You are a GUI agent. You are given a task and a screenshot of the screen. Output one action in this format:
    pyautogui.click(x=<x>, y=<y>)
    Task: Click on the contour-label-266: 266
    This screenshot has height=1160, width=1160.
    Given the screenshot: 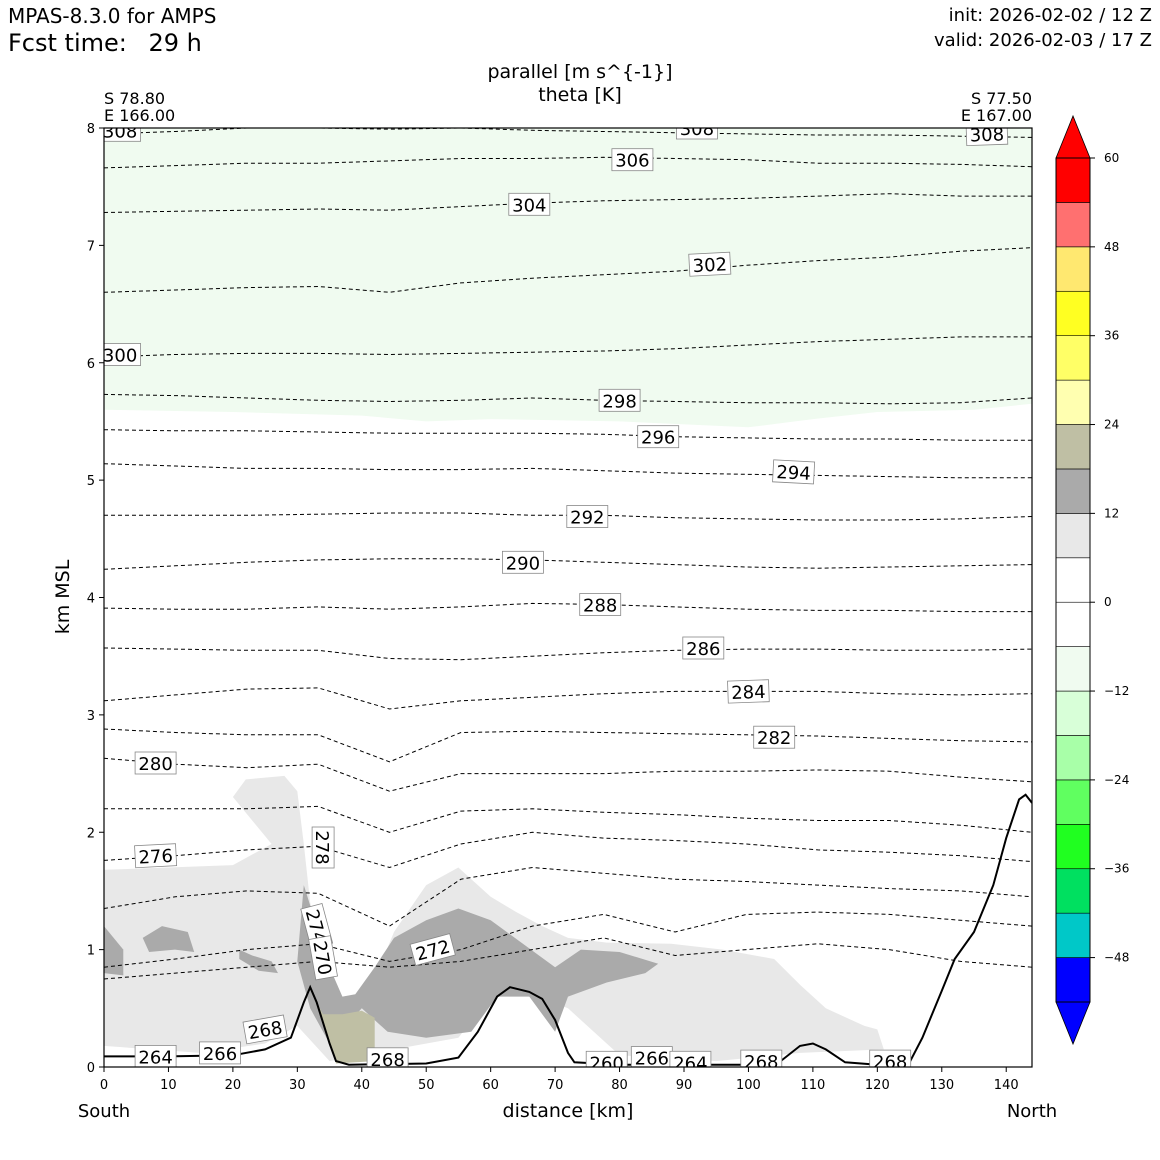 What is the action you would take?
    pyautogui.click(x=651, y=1056)
    